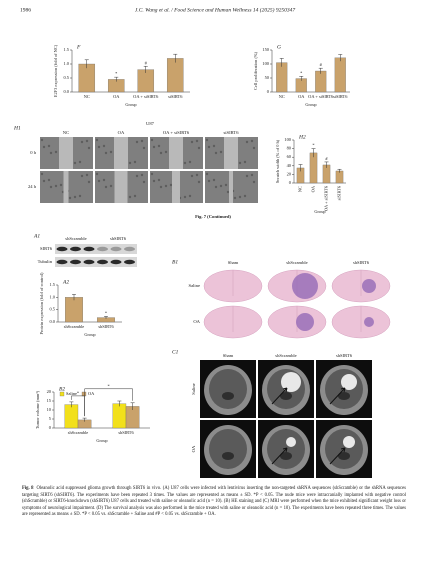 Image resolution: width=427 pixels, height=566 pixels. I want to click on significance-label: #, so click(146, 62).